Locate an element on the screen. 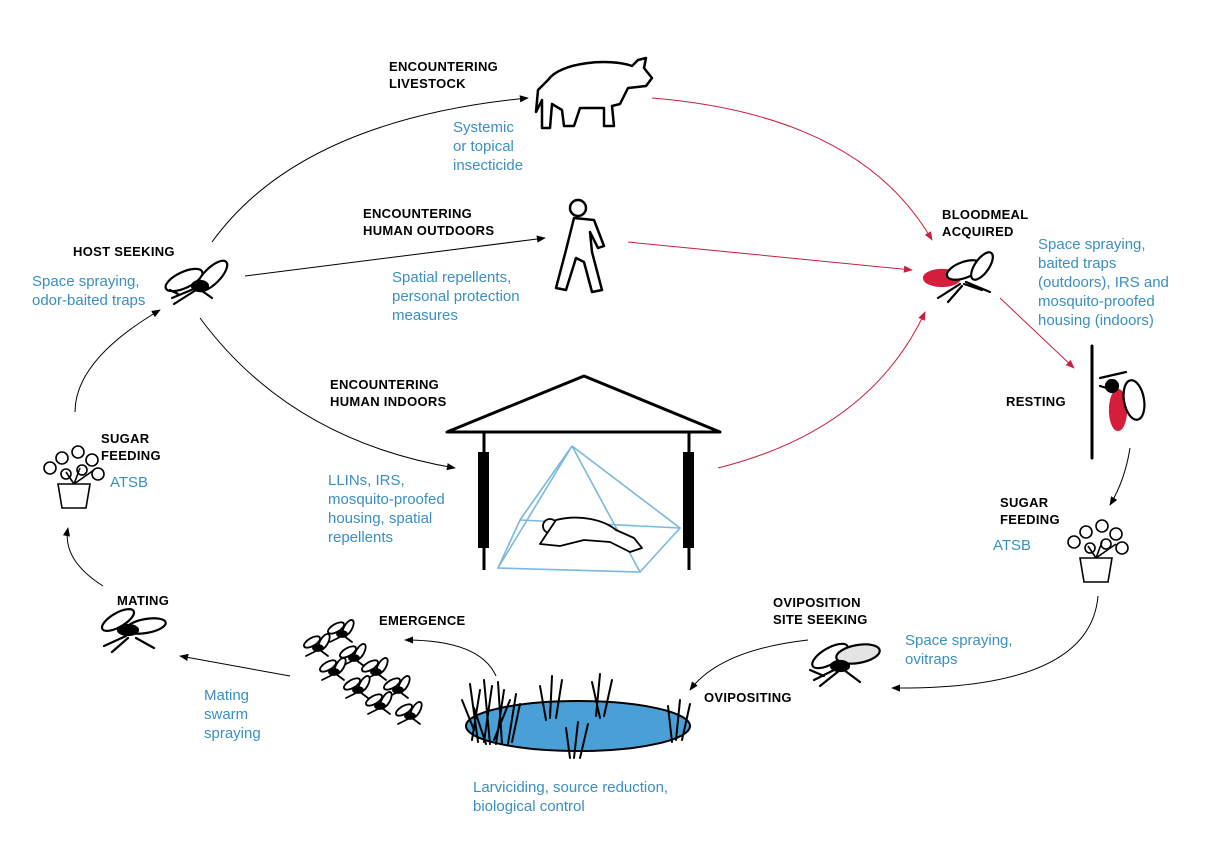 The image size is (1206, 859). arrow-host-to-indoors is located at coordinates (327, 394).